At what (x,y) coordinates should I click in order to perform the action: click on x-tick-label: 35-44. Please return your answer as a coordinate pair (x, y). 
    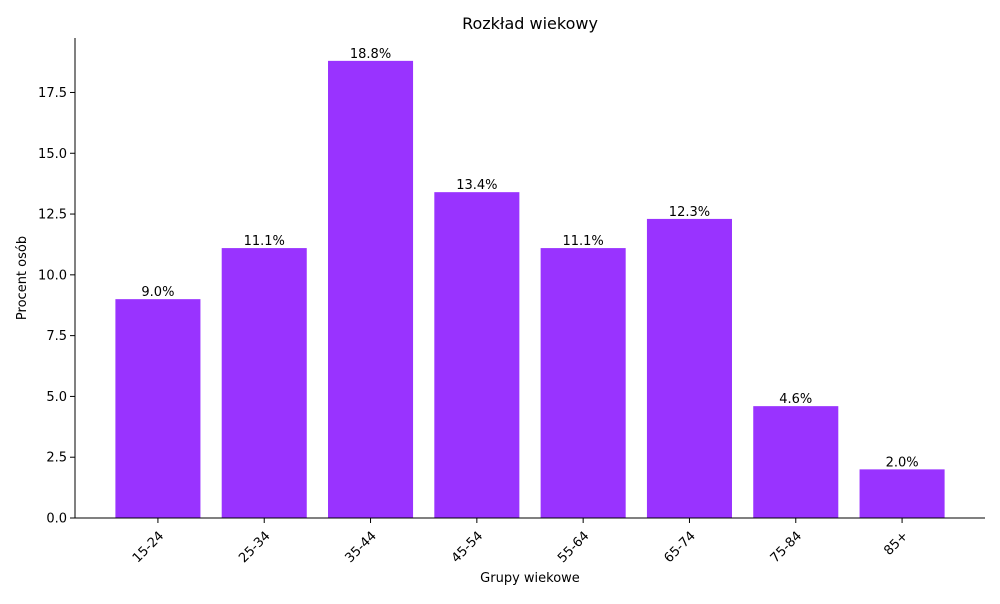
    Looking at the image, I should click on (361, 547).